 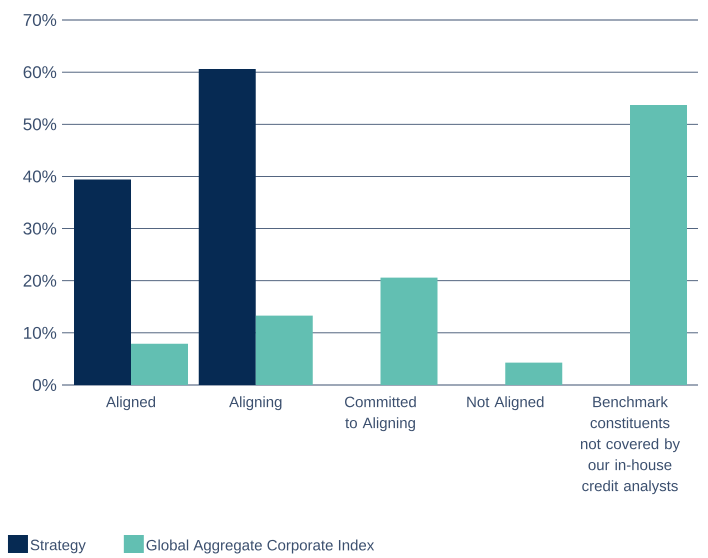 What do you see at coordinates (380, 414) in the screenshot?
I see `x-tick-label: Committed to Aligning` at bounding box center [380, 414].